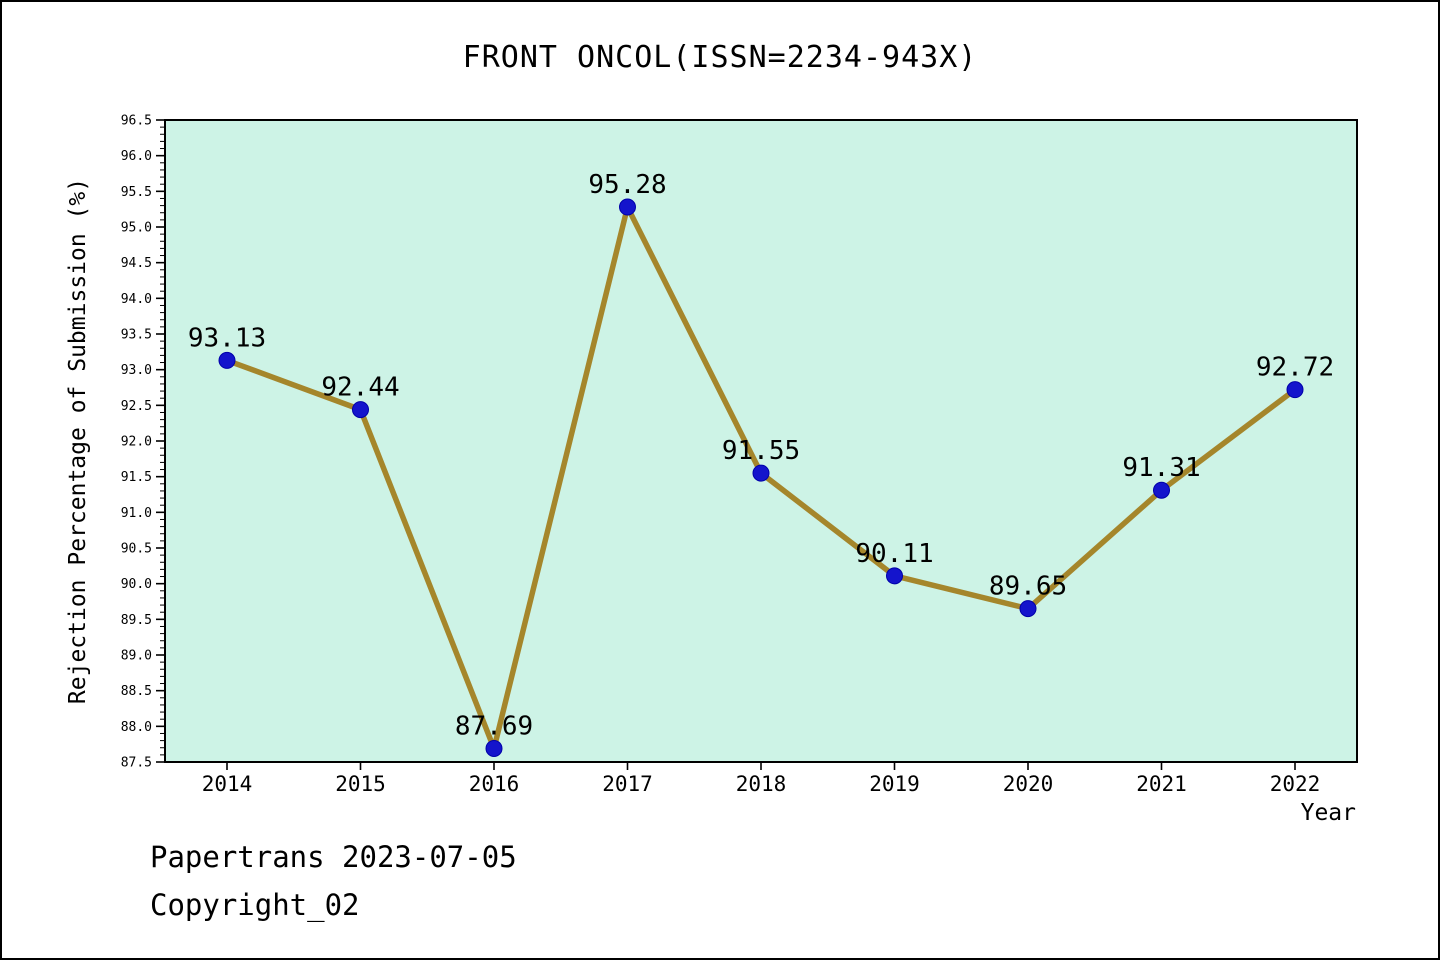 The width and height of the screenshot is (1440, 960). I want to click on x-tick-label: 2020, so click(1028, 784).